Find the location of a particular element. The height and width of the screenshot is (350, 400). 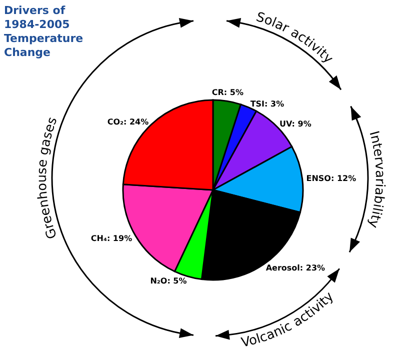

slice-label: CO₂: 24% is located at coordinates (128, 121).